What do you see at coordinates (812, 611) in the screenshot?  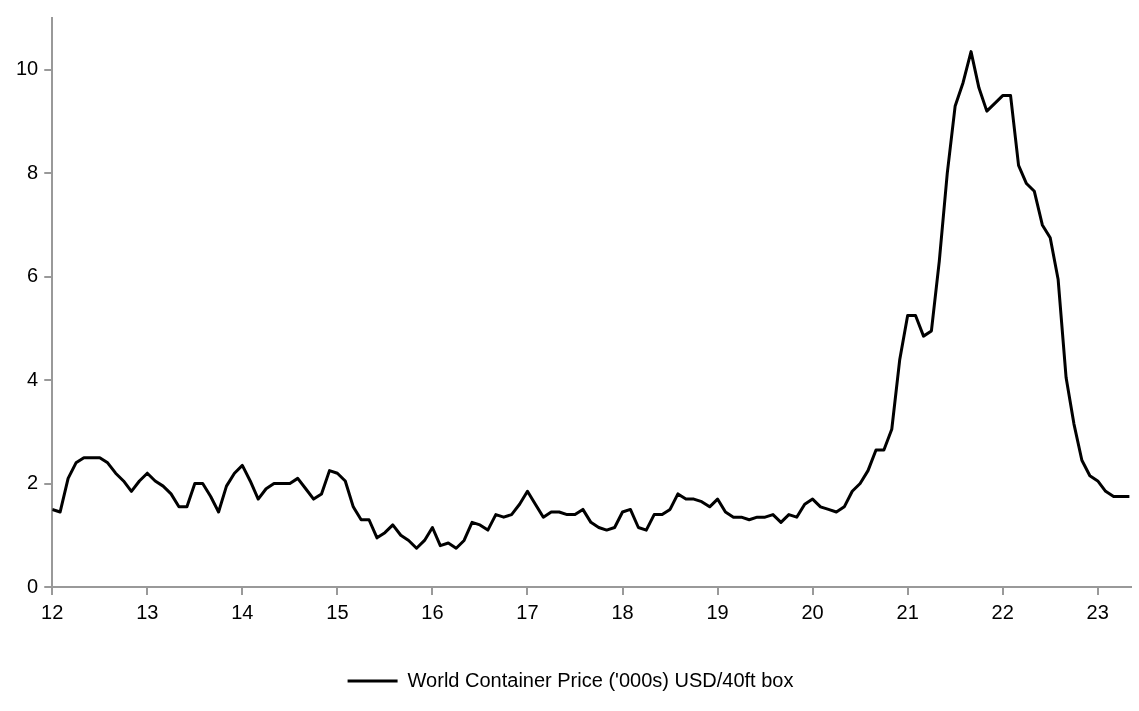 I see `x-tick-label: 20` at bounding box center [812, 611].